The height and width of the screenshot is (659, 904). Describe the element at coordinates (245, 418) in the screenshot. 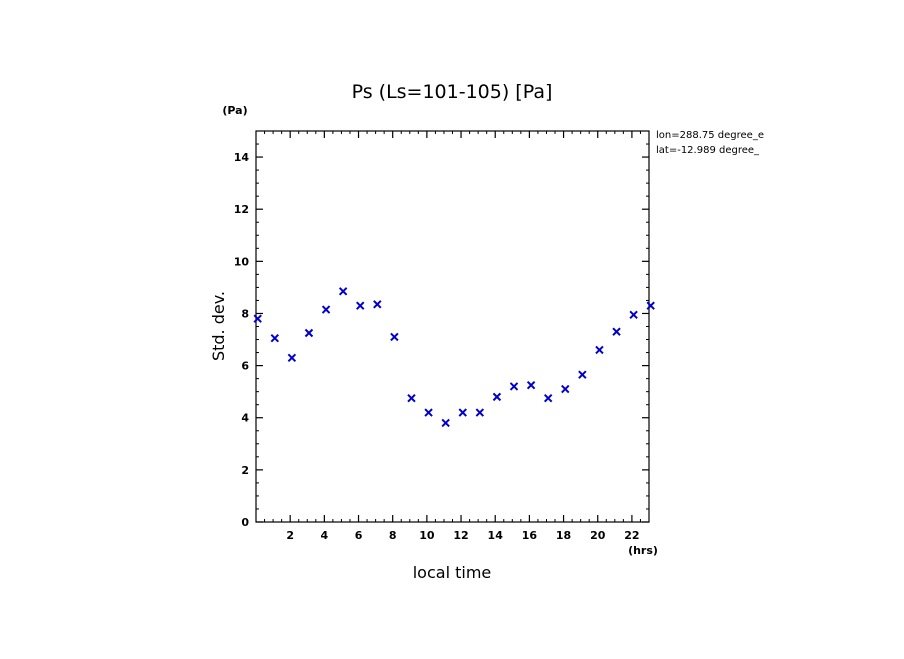

I see `y-tick-label: 4` at that location.